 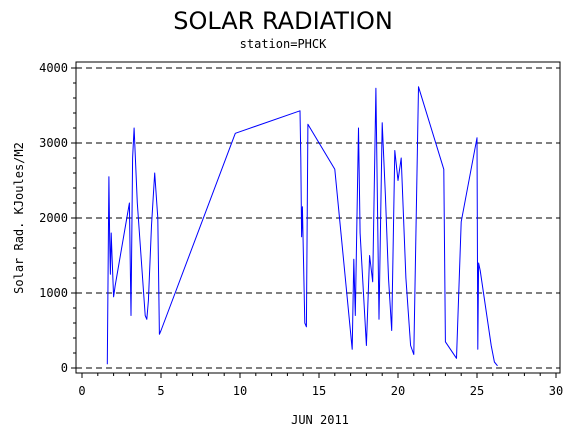 I want to click on x-tick-label: 30, so click(x=556, y=391).